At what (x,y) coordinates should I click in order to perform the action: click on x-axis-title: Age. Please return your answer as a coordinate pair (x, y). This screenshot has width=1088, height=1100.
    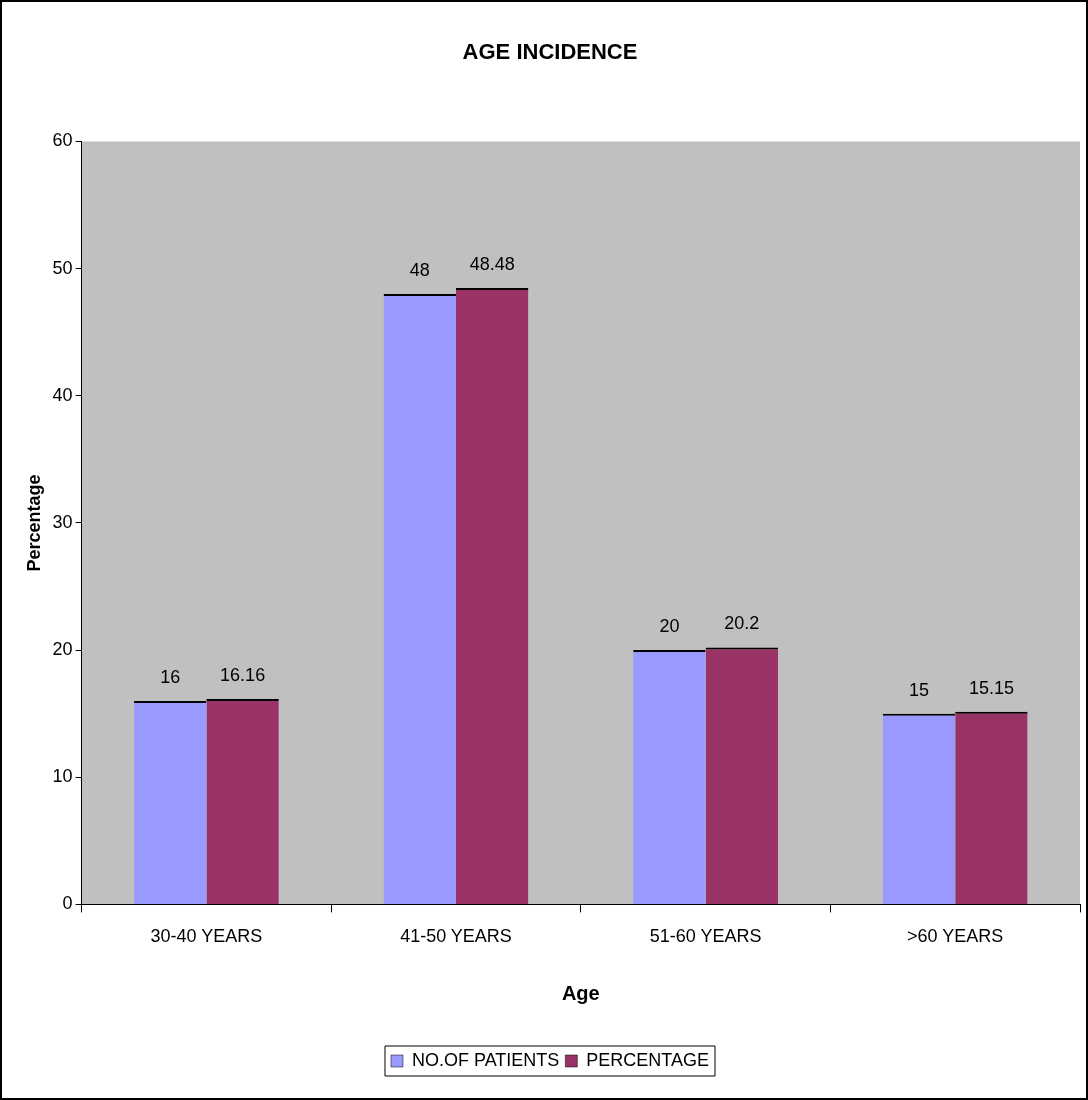
    Looking at the image, I should click on (580, 992).